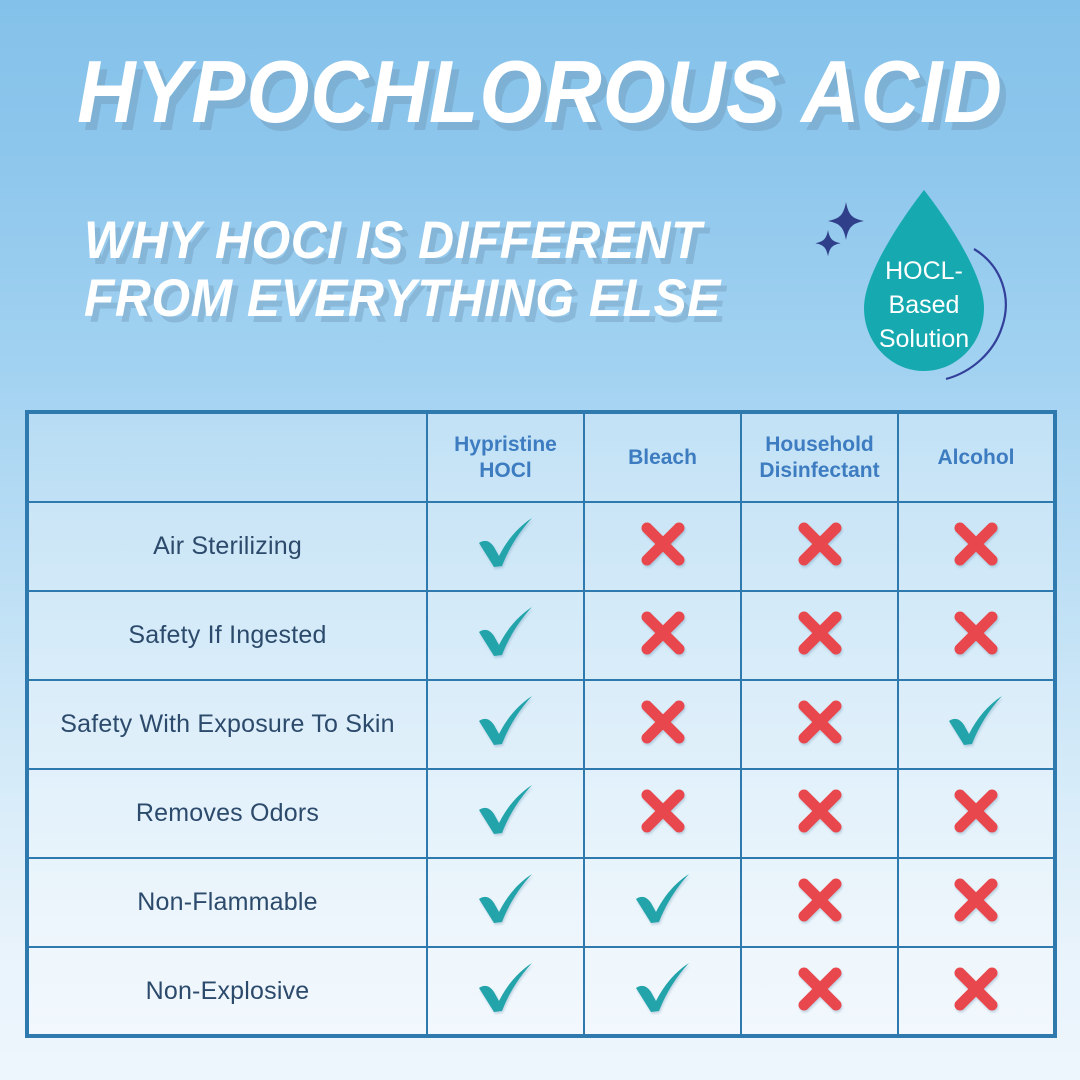  What do you see at coordinates (540, 91) in the screenshot?
I see `page-title: HYPOCHLOROUS ACID` at bounding box center [540, 91].